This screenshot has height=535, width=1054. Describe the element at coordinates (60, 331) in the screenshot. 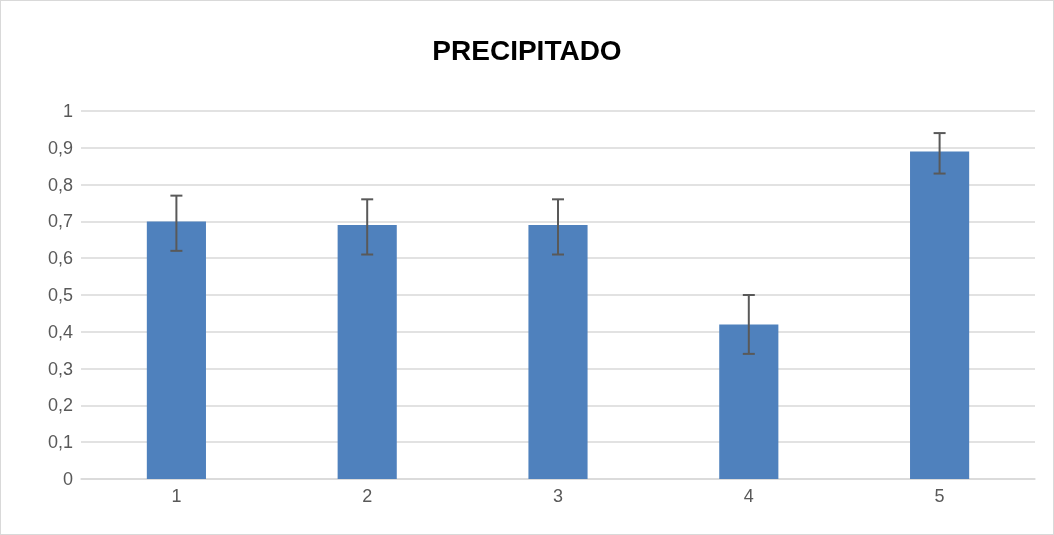

I see `y-tick-label: 0,4` at that location.